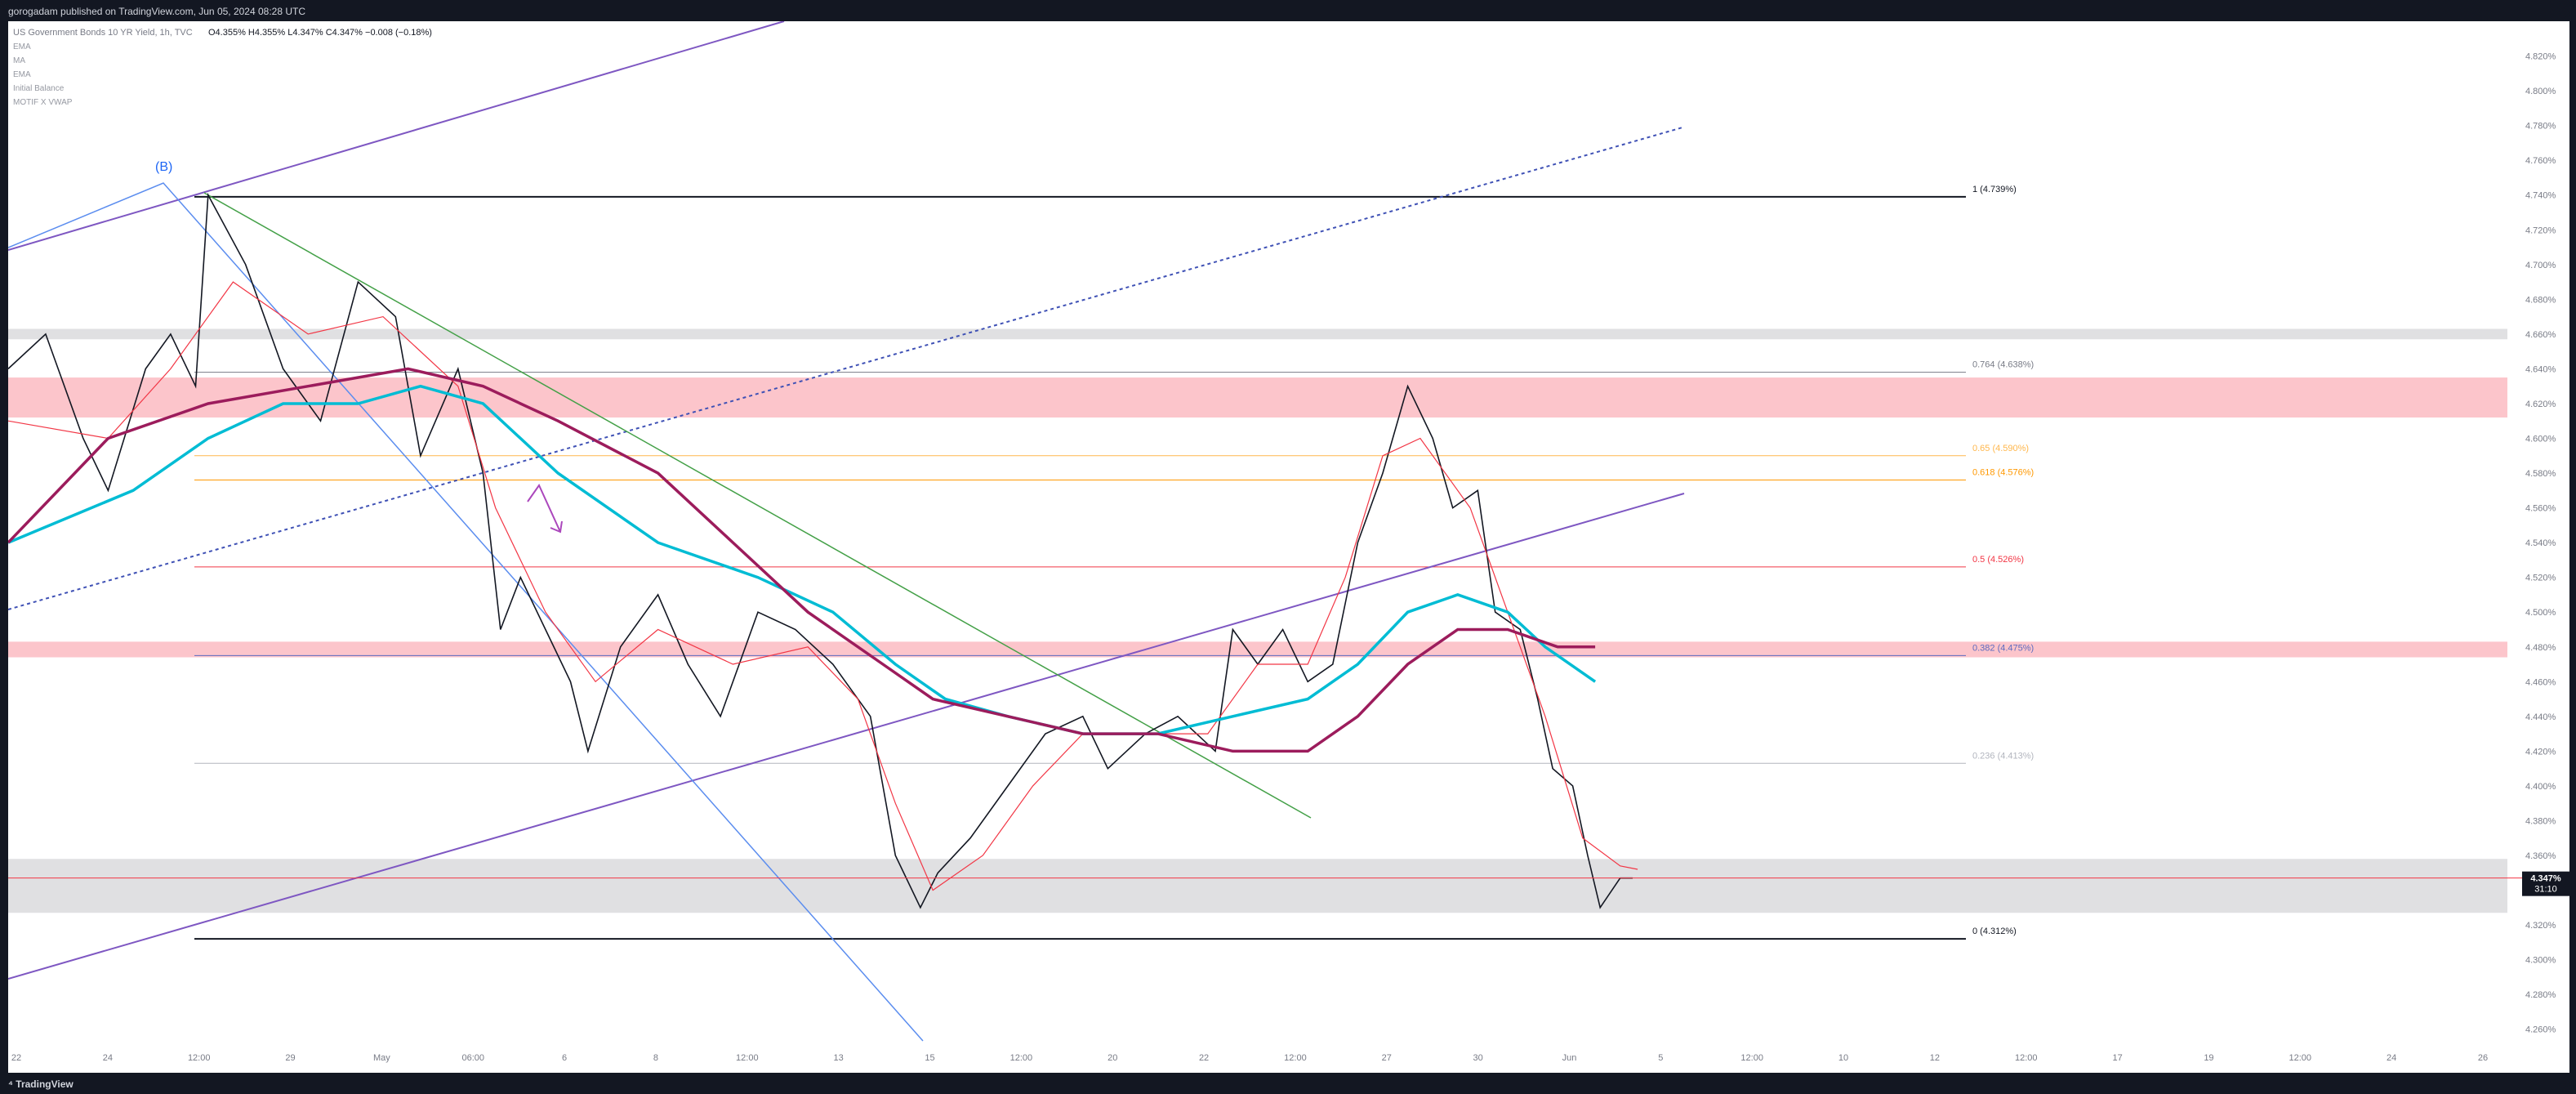 The image size is (2576, 1094). I want to click on legend-symbol: US Government Bonds 10 YR Yield, 1h, TVC, so click(103, 33).